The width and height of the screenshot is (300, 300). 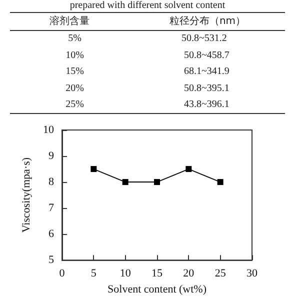 What do you see at coordinates (147, 6) in the screenshot?
I see `text: prepared with different solvent content` at bounding box center [147, 6].